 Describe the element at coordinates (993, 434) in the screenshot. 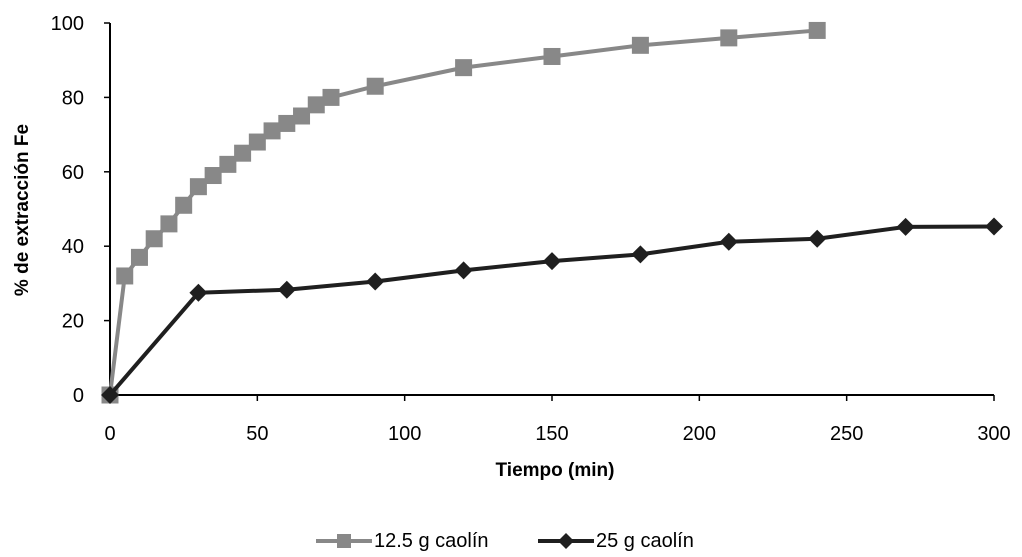

I see `x-tick-label: 300` at that location.